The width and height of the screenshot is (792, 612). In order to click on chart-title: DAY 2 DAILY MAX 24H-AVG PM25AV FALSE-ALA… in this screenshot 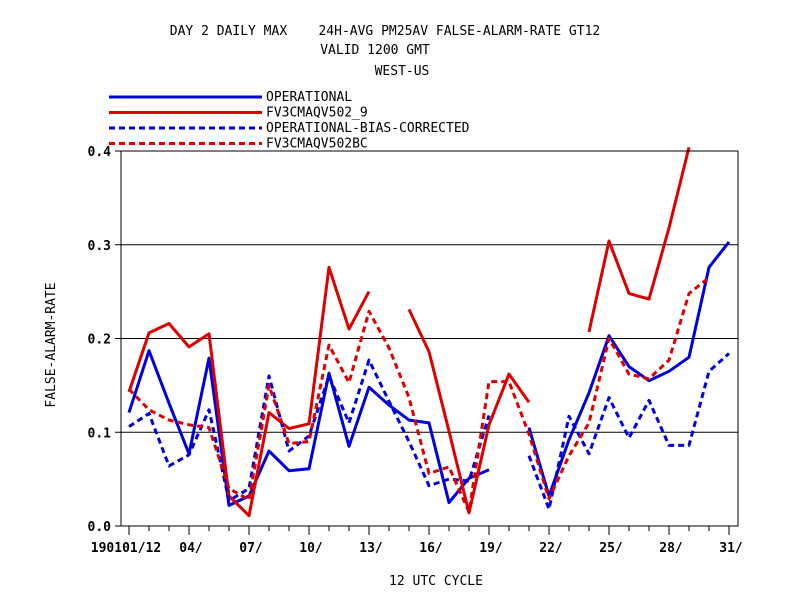, I will do `click(385, 51)`.